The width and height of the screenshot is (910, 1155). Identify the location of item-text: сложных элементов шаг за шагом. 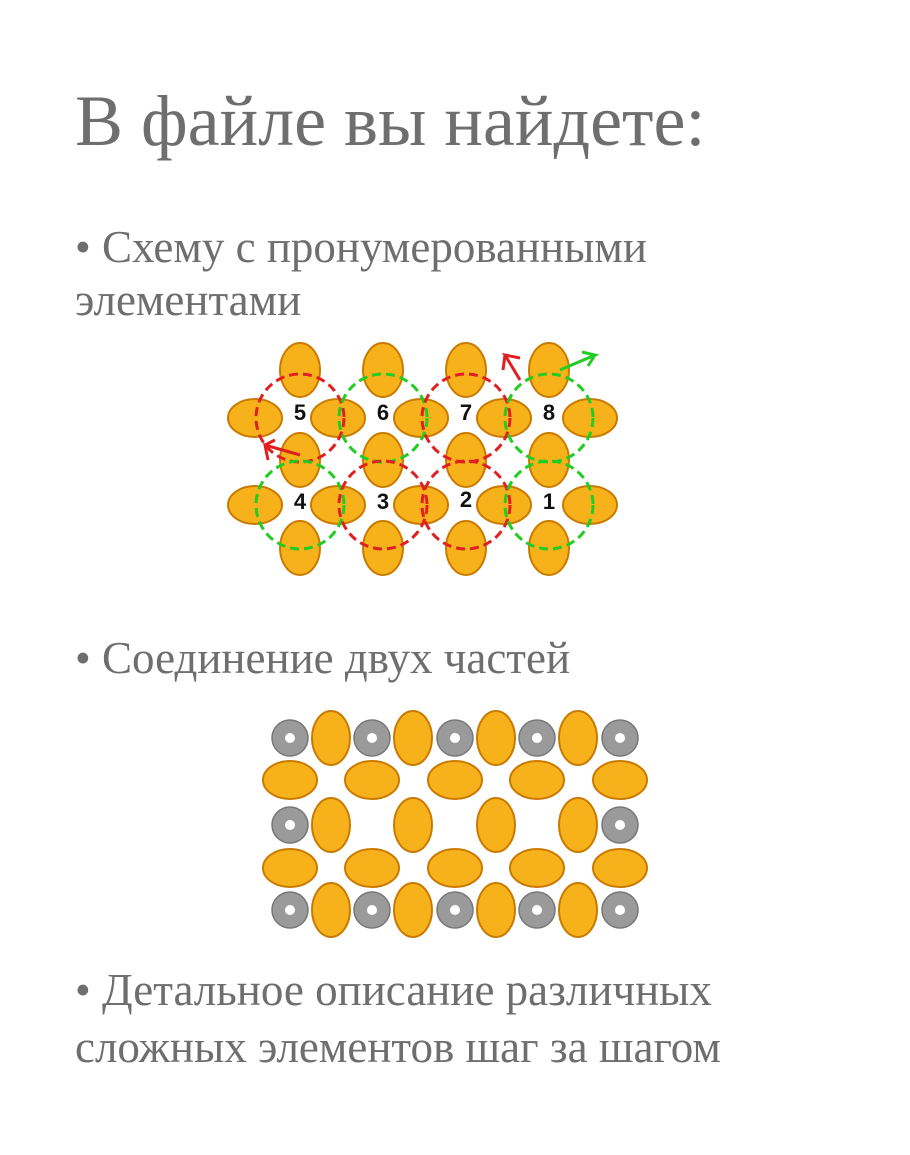
(398, 1047).